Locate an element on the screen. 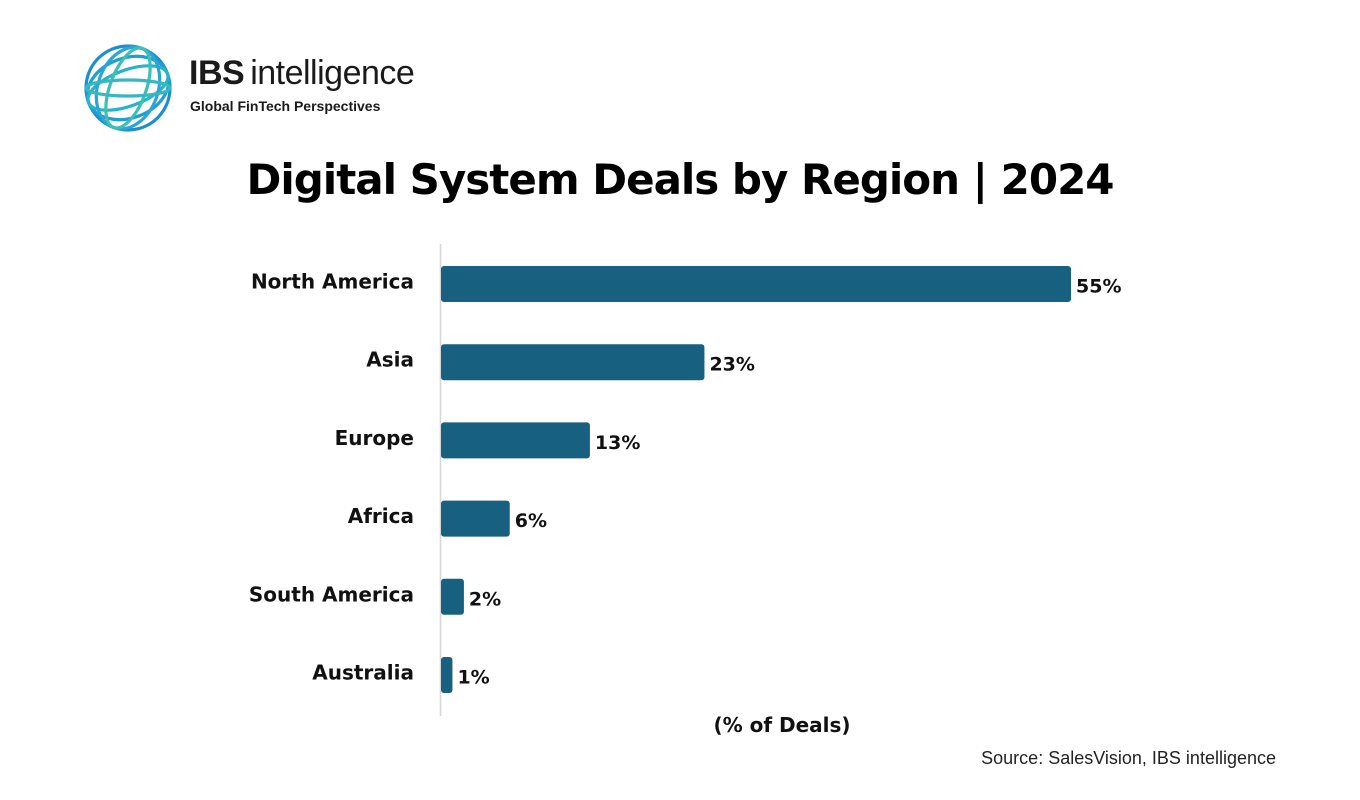  source-note: Source: SalesVision, IBS intelligence is located at coordinates (1128, 758).